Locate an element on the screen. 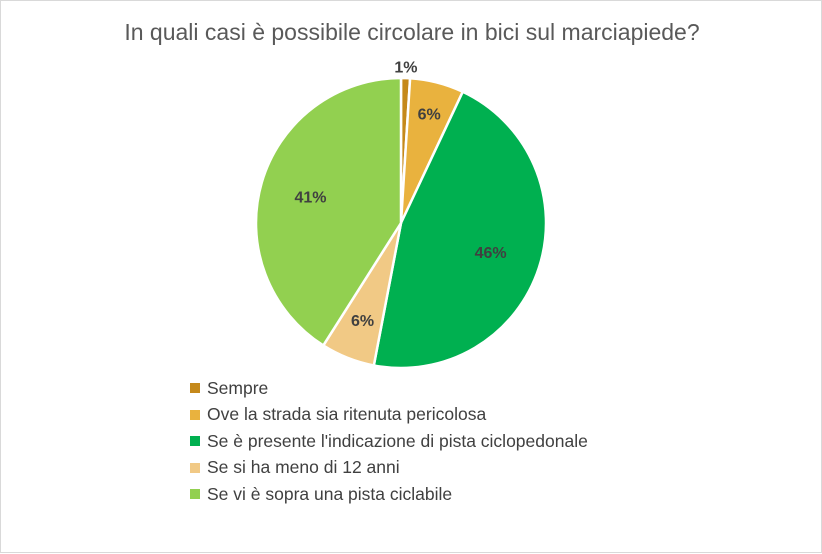 Image resolution: width=822 pixels, height=554 pixels. legend-item: Se si ha meno di 12 anni is located at coordinates (389, 468).